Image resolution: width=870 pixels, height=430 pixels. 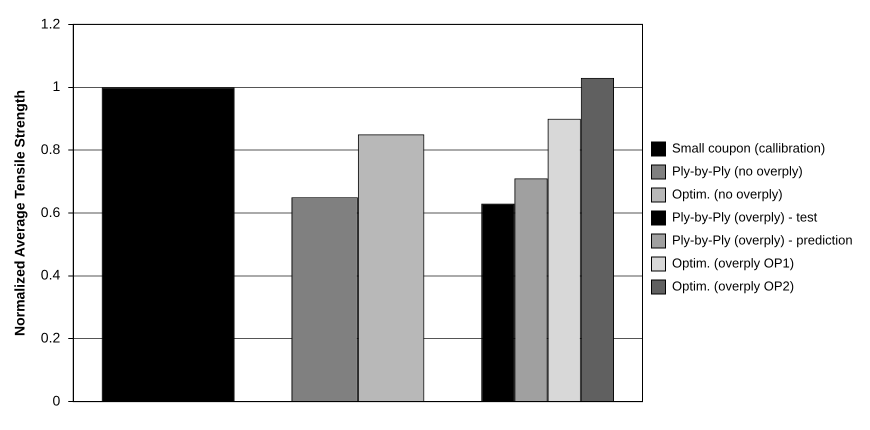 What do you see at coordinates (733, 286) in the screenshot?
I see `legend-label: Optim. (overply OP2)` at bounding box center [733, 286].